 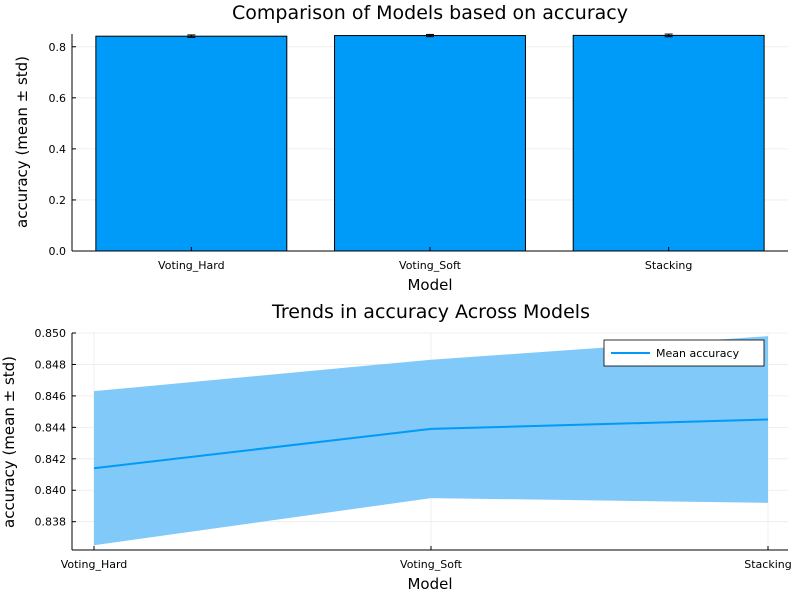 I want to click on bar-chart-error-bars, so click(x=430, y=35).